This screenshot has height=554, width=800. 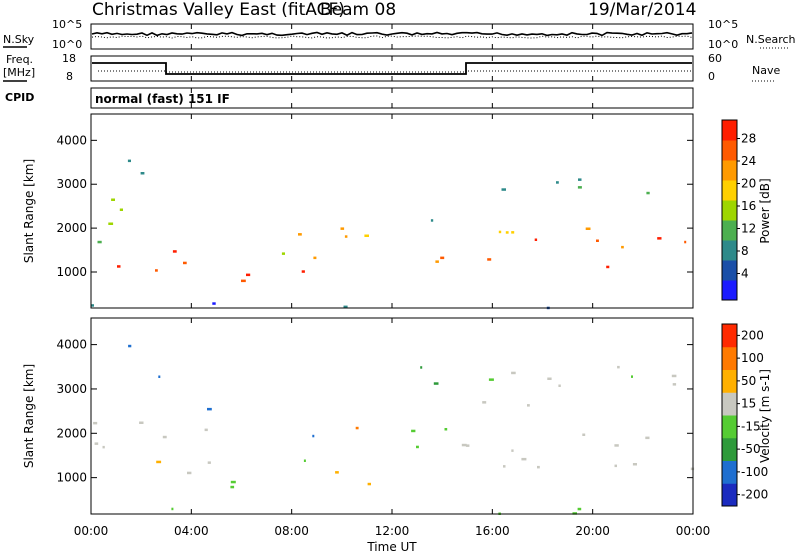 I want to click on noise-tick-right-top: 10^5, so click(x=723, y=24).